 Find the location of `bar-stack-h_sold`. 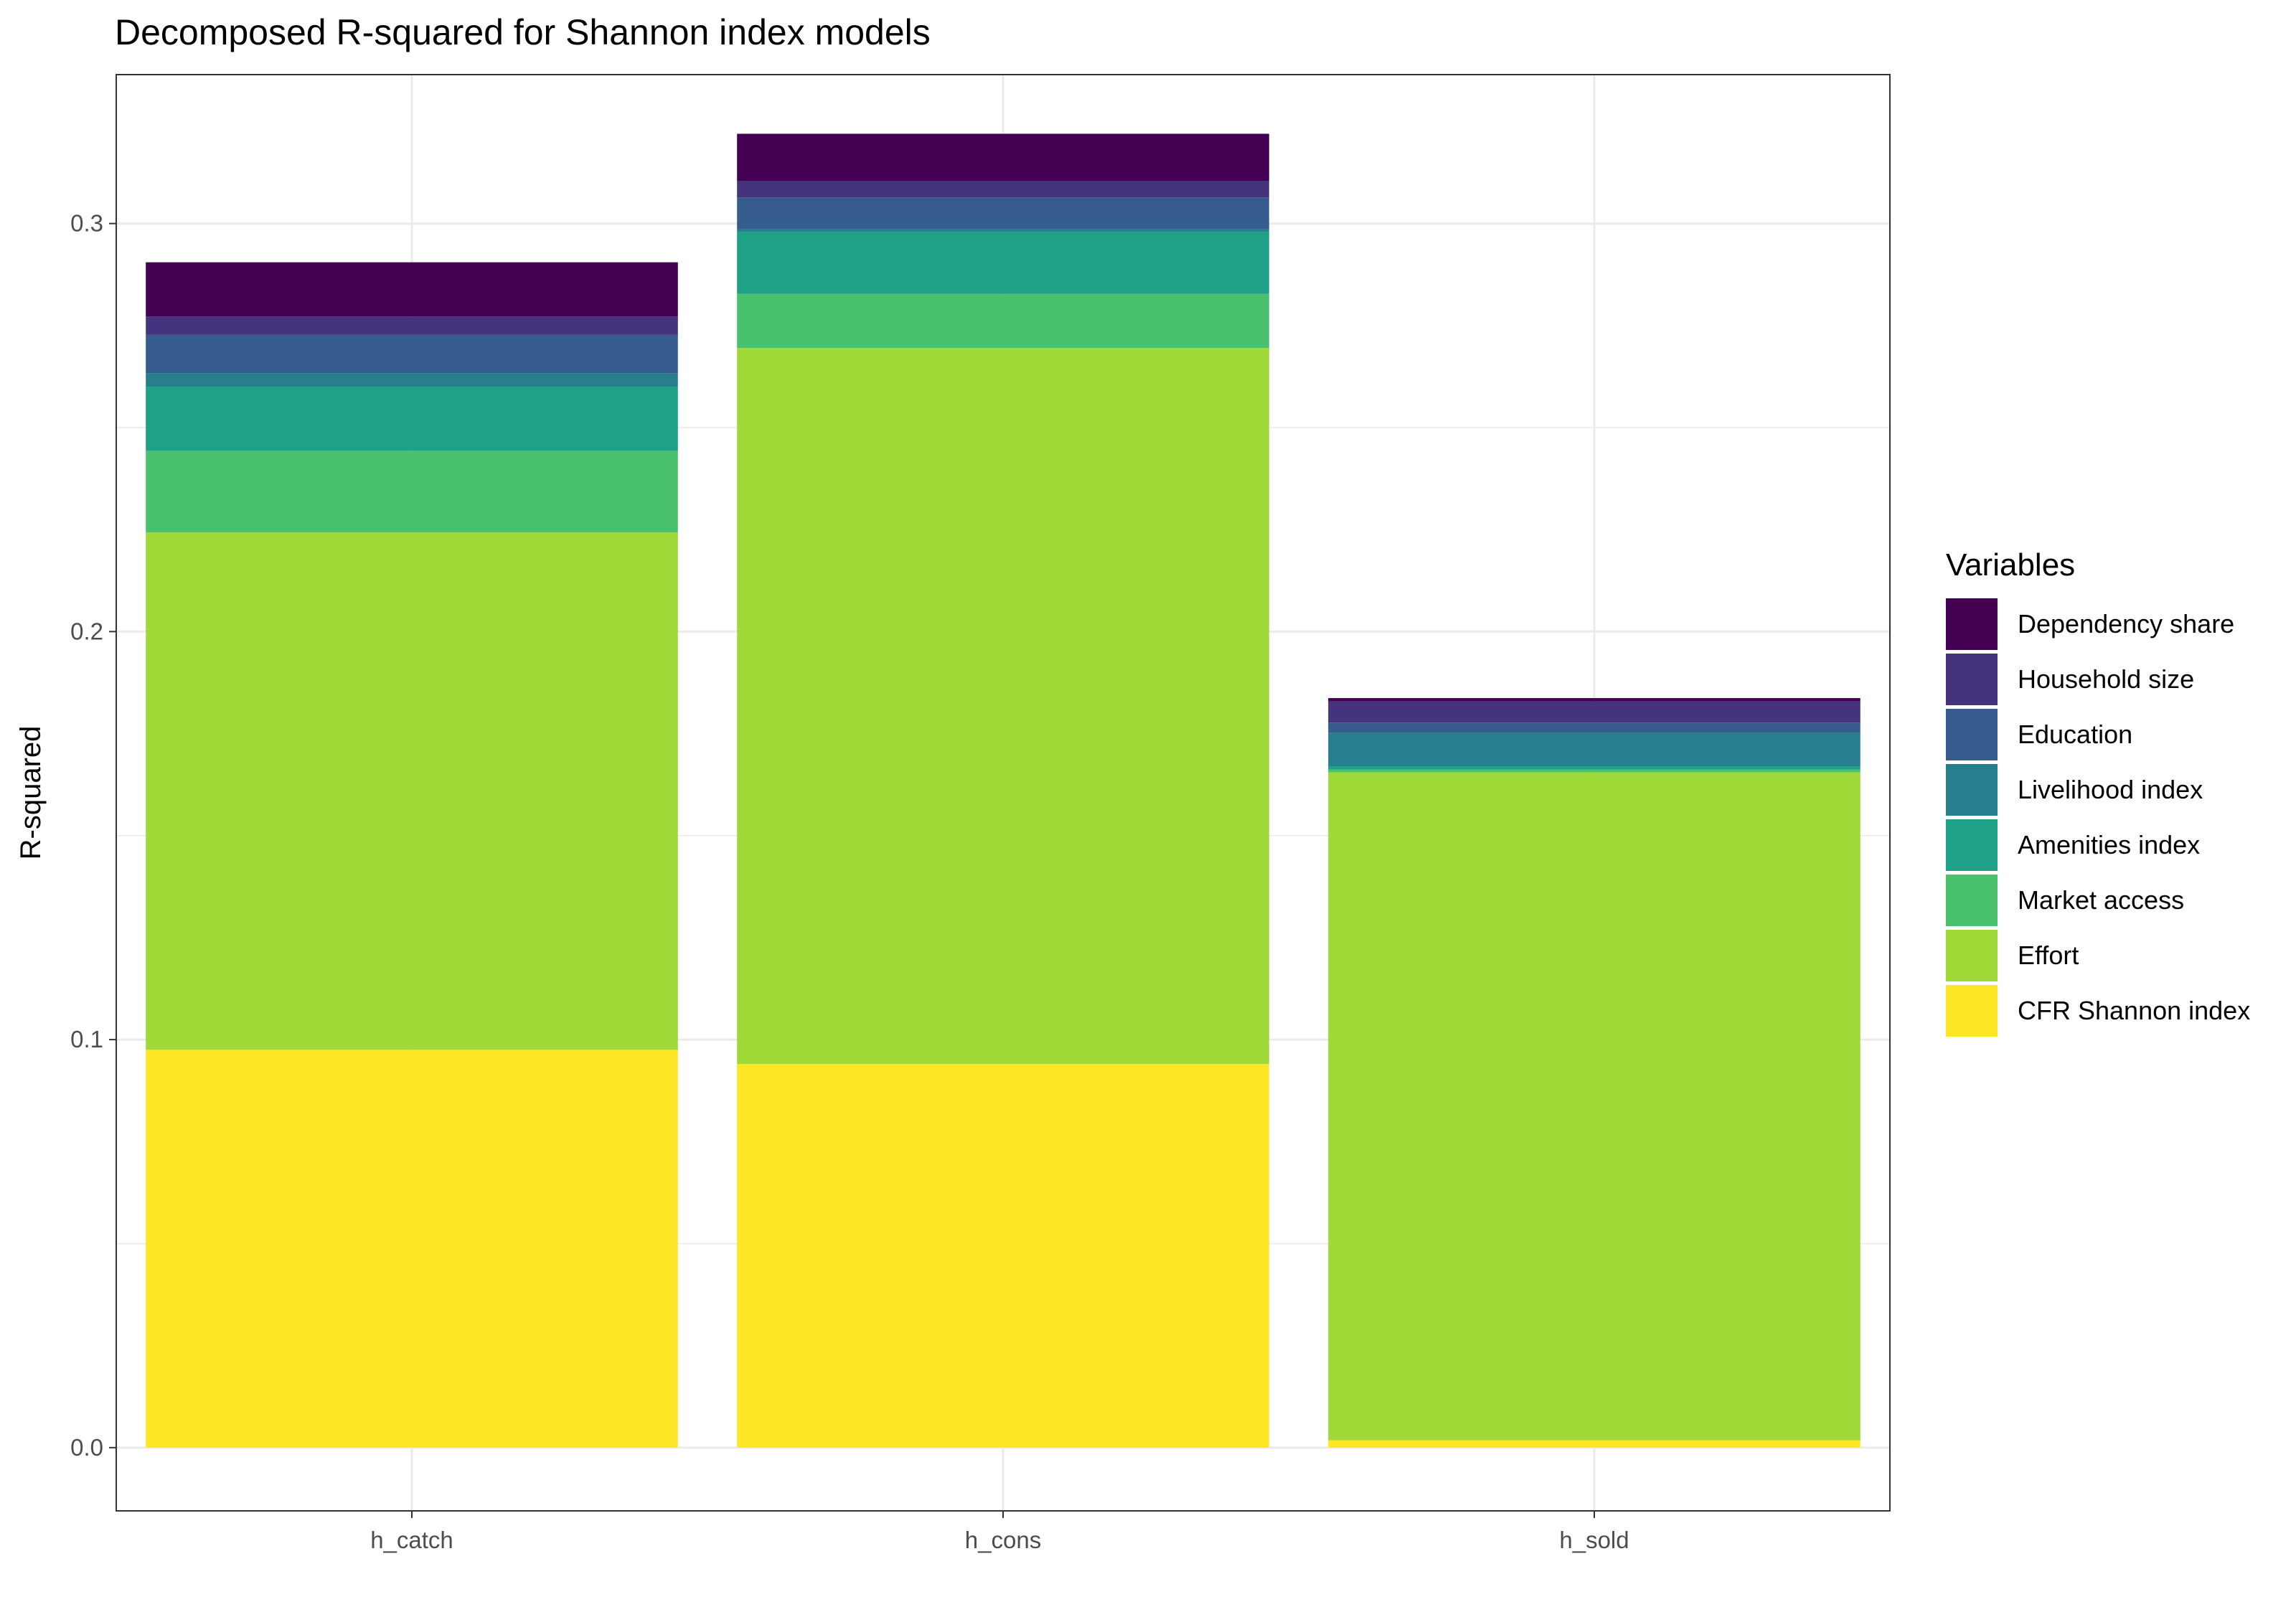

bar-stack-h_sold is located at coordinates (1594, 1073).